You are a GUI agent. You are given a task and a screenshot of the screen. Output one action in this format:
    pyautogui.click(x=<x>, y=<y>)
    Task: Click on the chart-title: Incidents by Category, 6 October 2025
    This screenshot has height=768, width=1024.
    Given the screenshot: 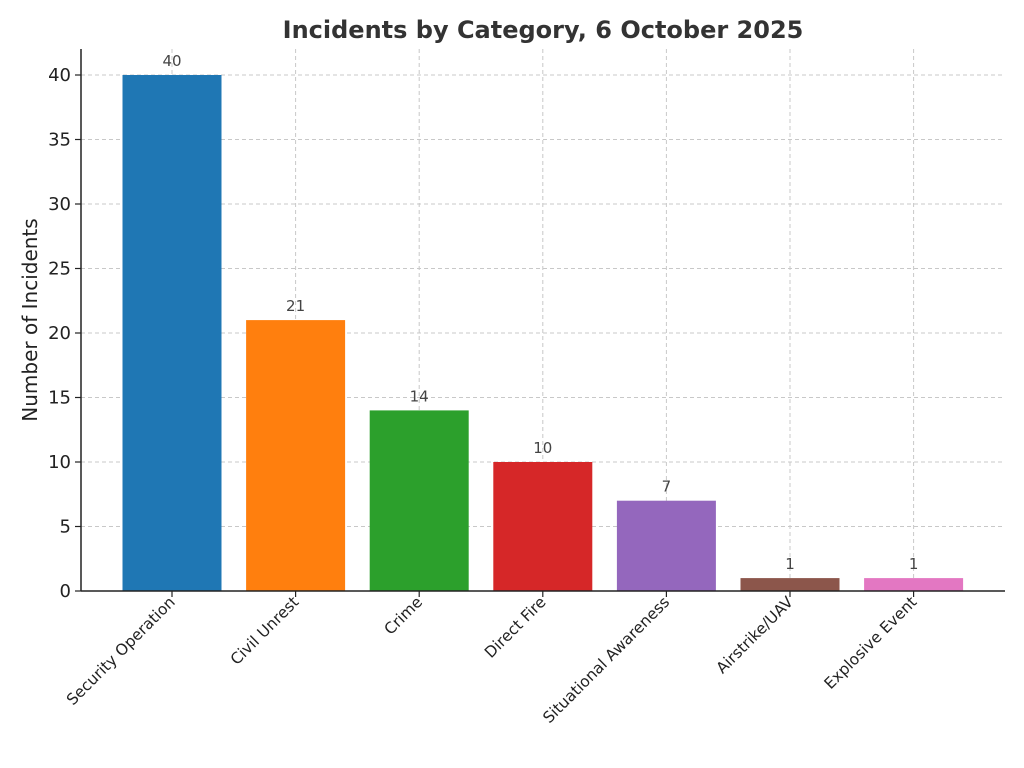 What is the action you would take?
    pyautogui.click(x=543, y=30)
    